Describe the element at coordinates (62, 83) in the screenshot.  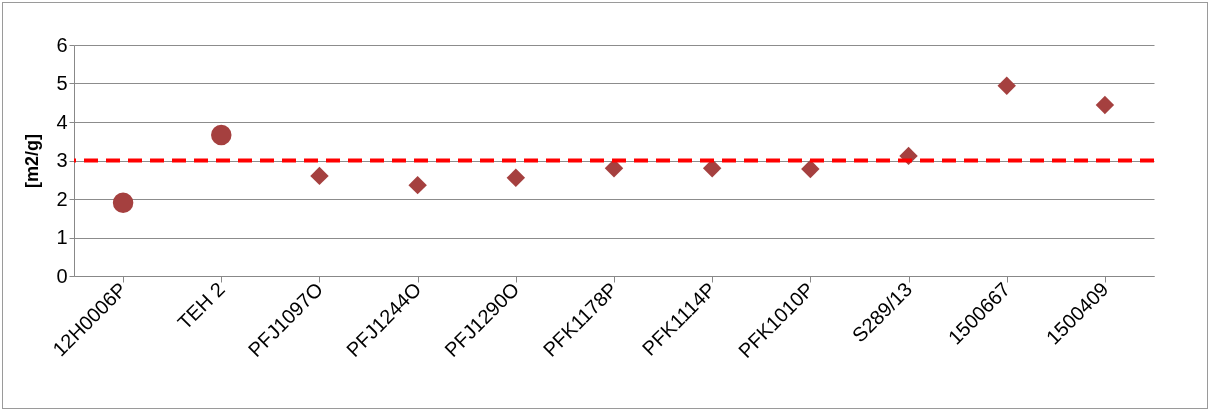
I see `y-tick-label: 5` at that location.